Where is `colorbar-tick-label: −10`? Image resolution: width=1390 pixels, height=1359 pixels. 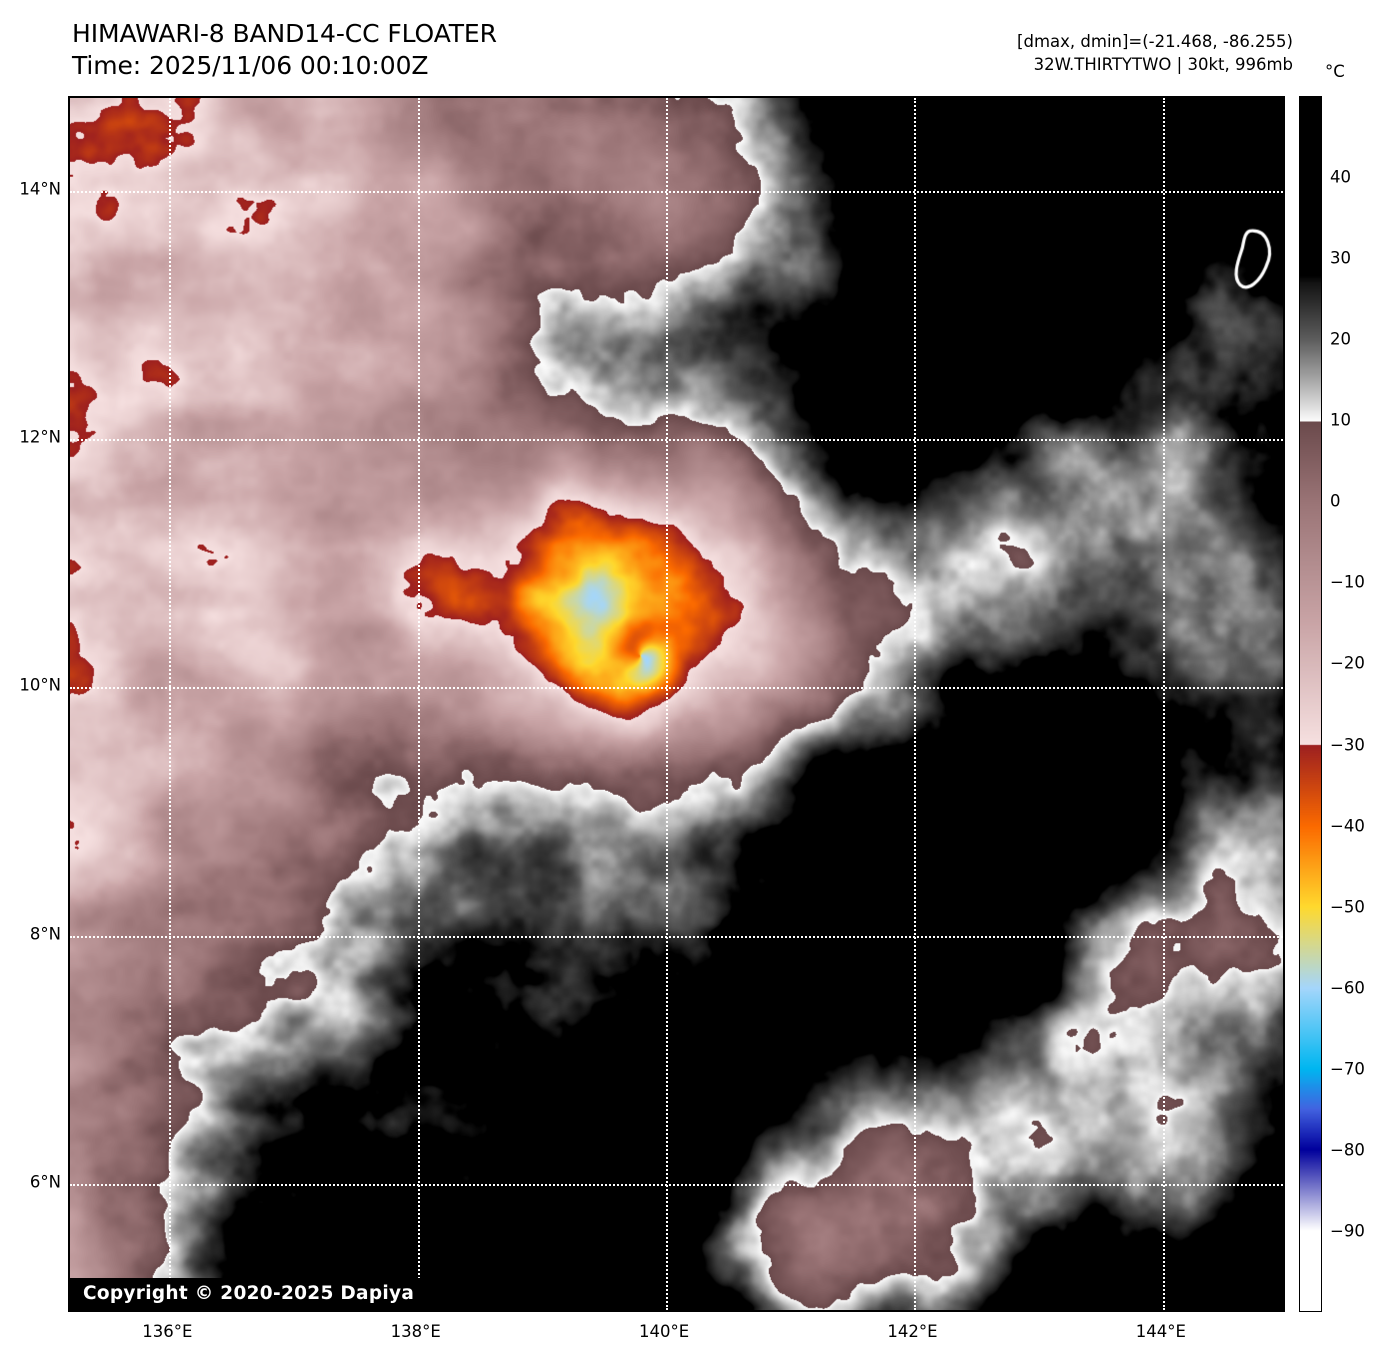 colorbar-tick-label: −10 is located at coordinates (1347, 582).